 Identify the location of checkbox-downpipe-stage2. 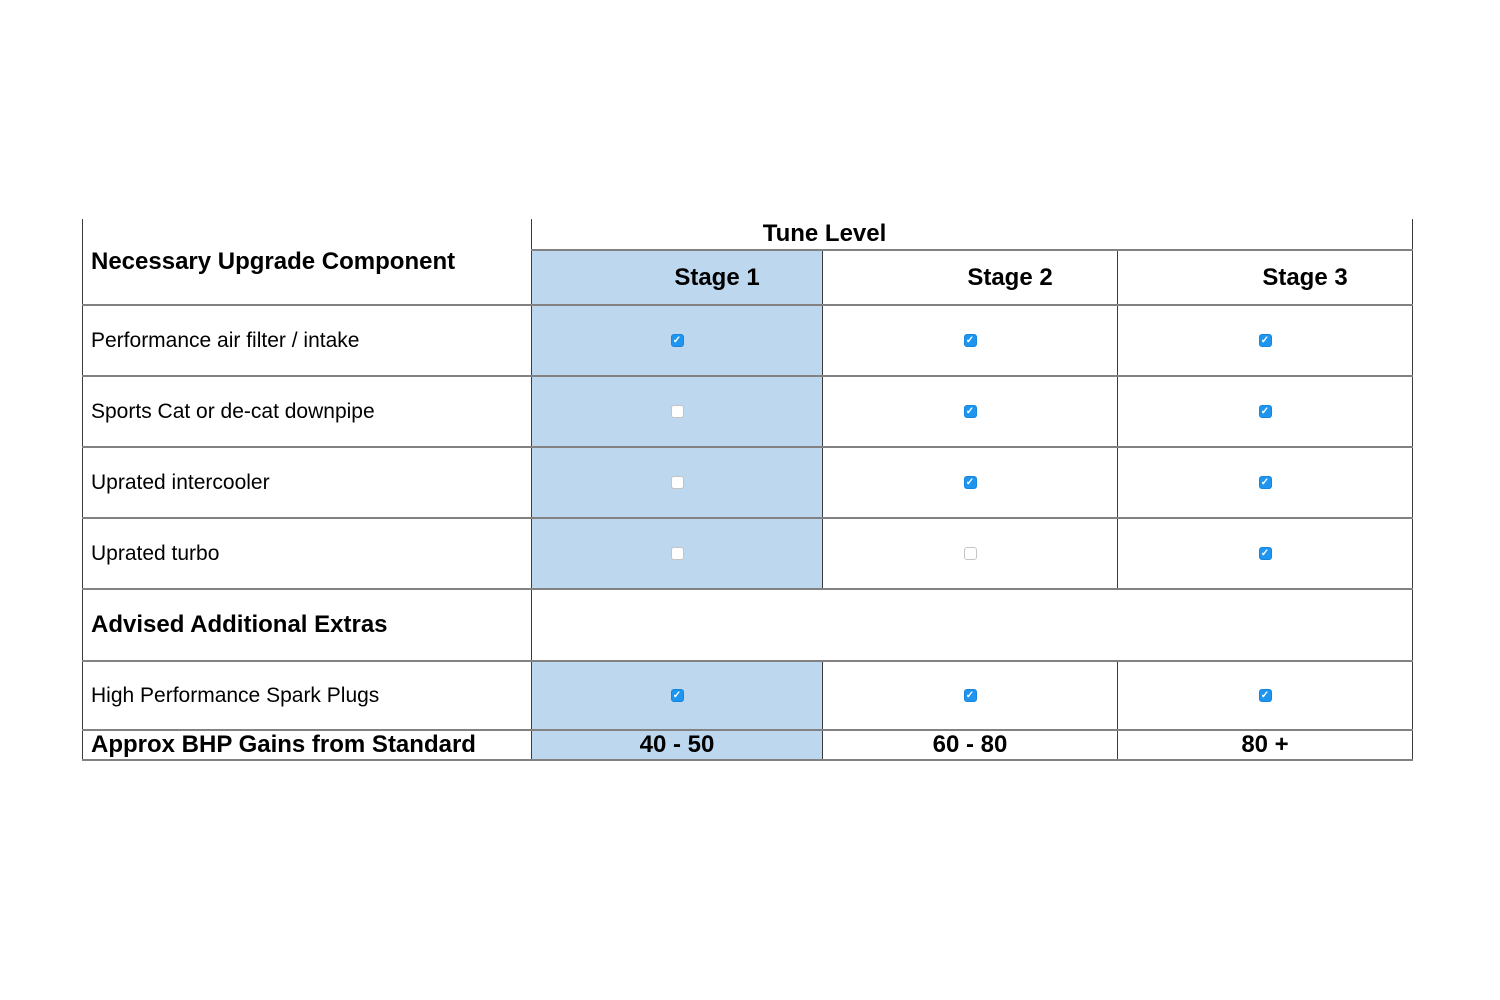
(970, 411).